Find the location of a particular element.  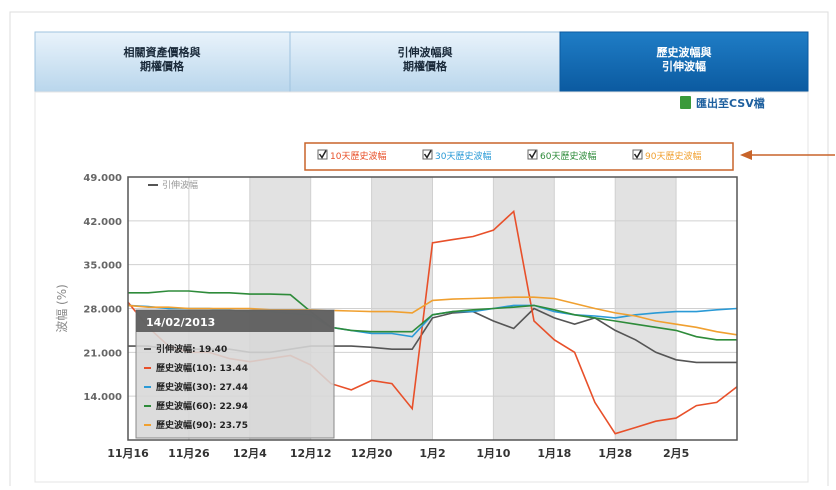

tab-active is located at coordinates (684, 62).